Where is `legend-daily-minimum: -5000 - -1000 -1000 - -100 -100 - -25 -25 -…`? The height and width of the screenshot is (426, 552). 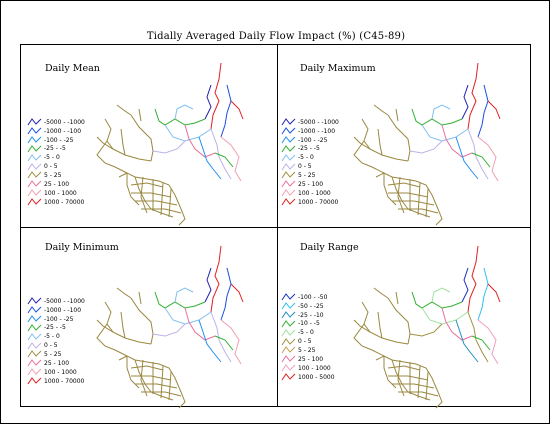 legend-daily-minimum: -5000 - -1000 -1000 - -100 -100 - -25 -25 -… is located at coordinates (56, 341).